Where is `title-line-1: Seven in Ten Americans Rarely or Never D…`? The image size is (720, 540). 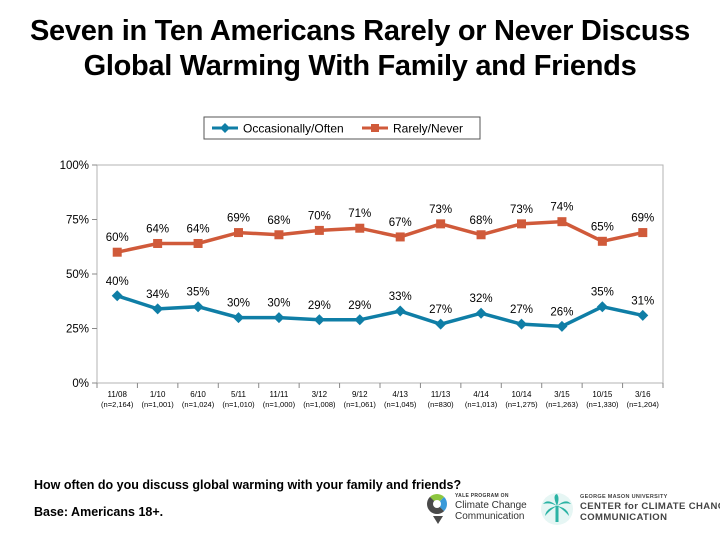
title-line-1: Seven in Ten Americans Rarely or Never D… is located at coordinates (360, 31).